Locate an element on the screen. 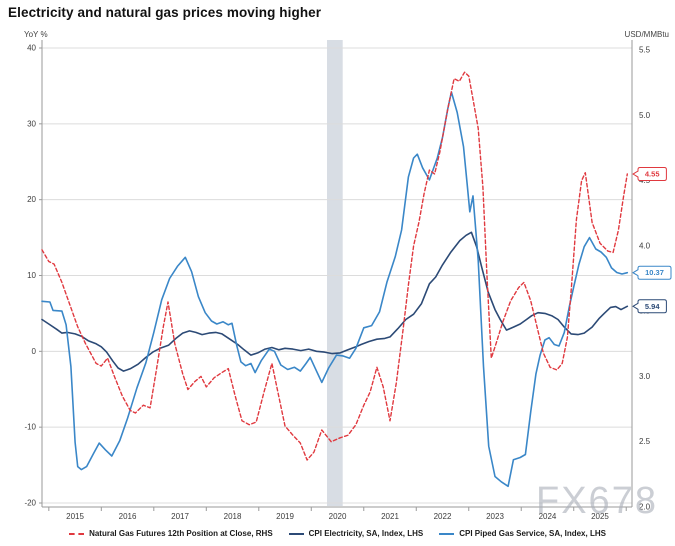  end-label-value: 10.37 is located at coordinates (654, 272).